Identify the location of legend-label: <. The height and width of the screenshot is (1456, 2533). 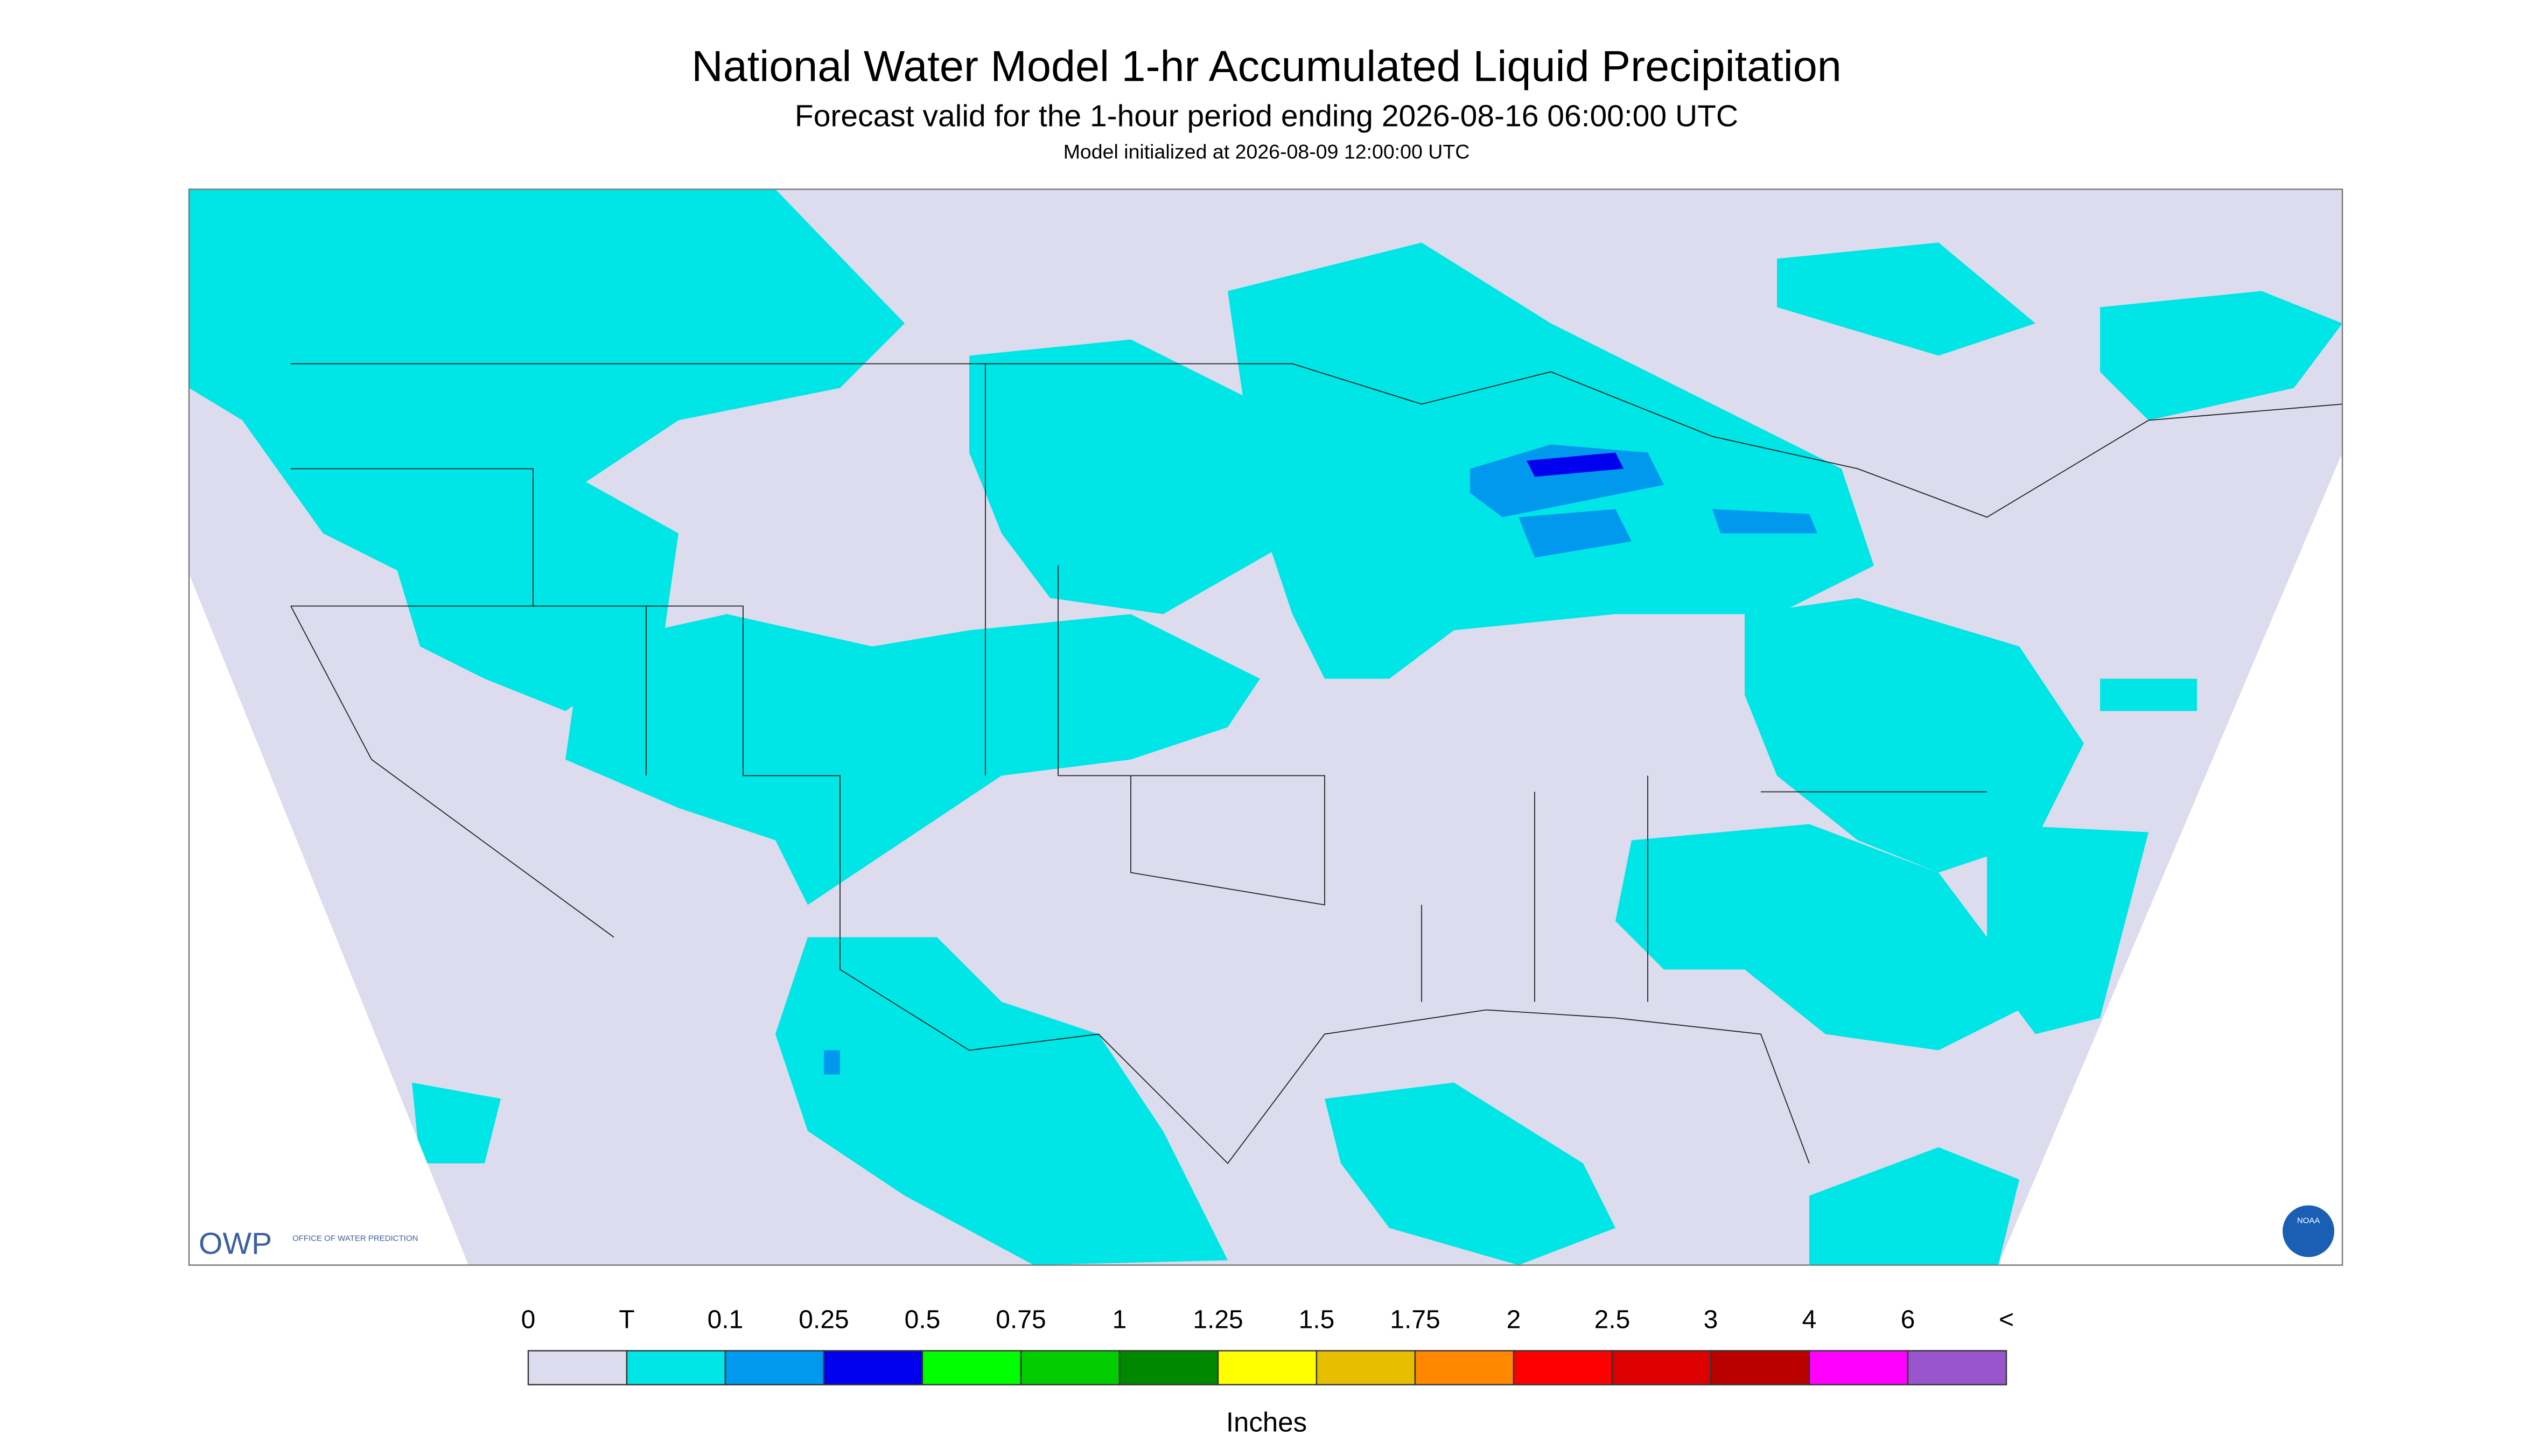
(2006, 1320).